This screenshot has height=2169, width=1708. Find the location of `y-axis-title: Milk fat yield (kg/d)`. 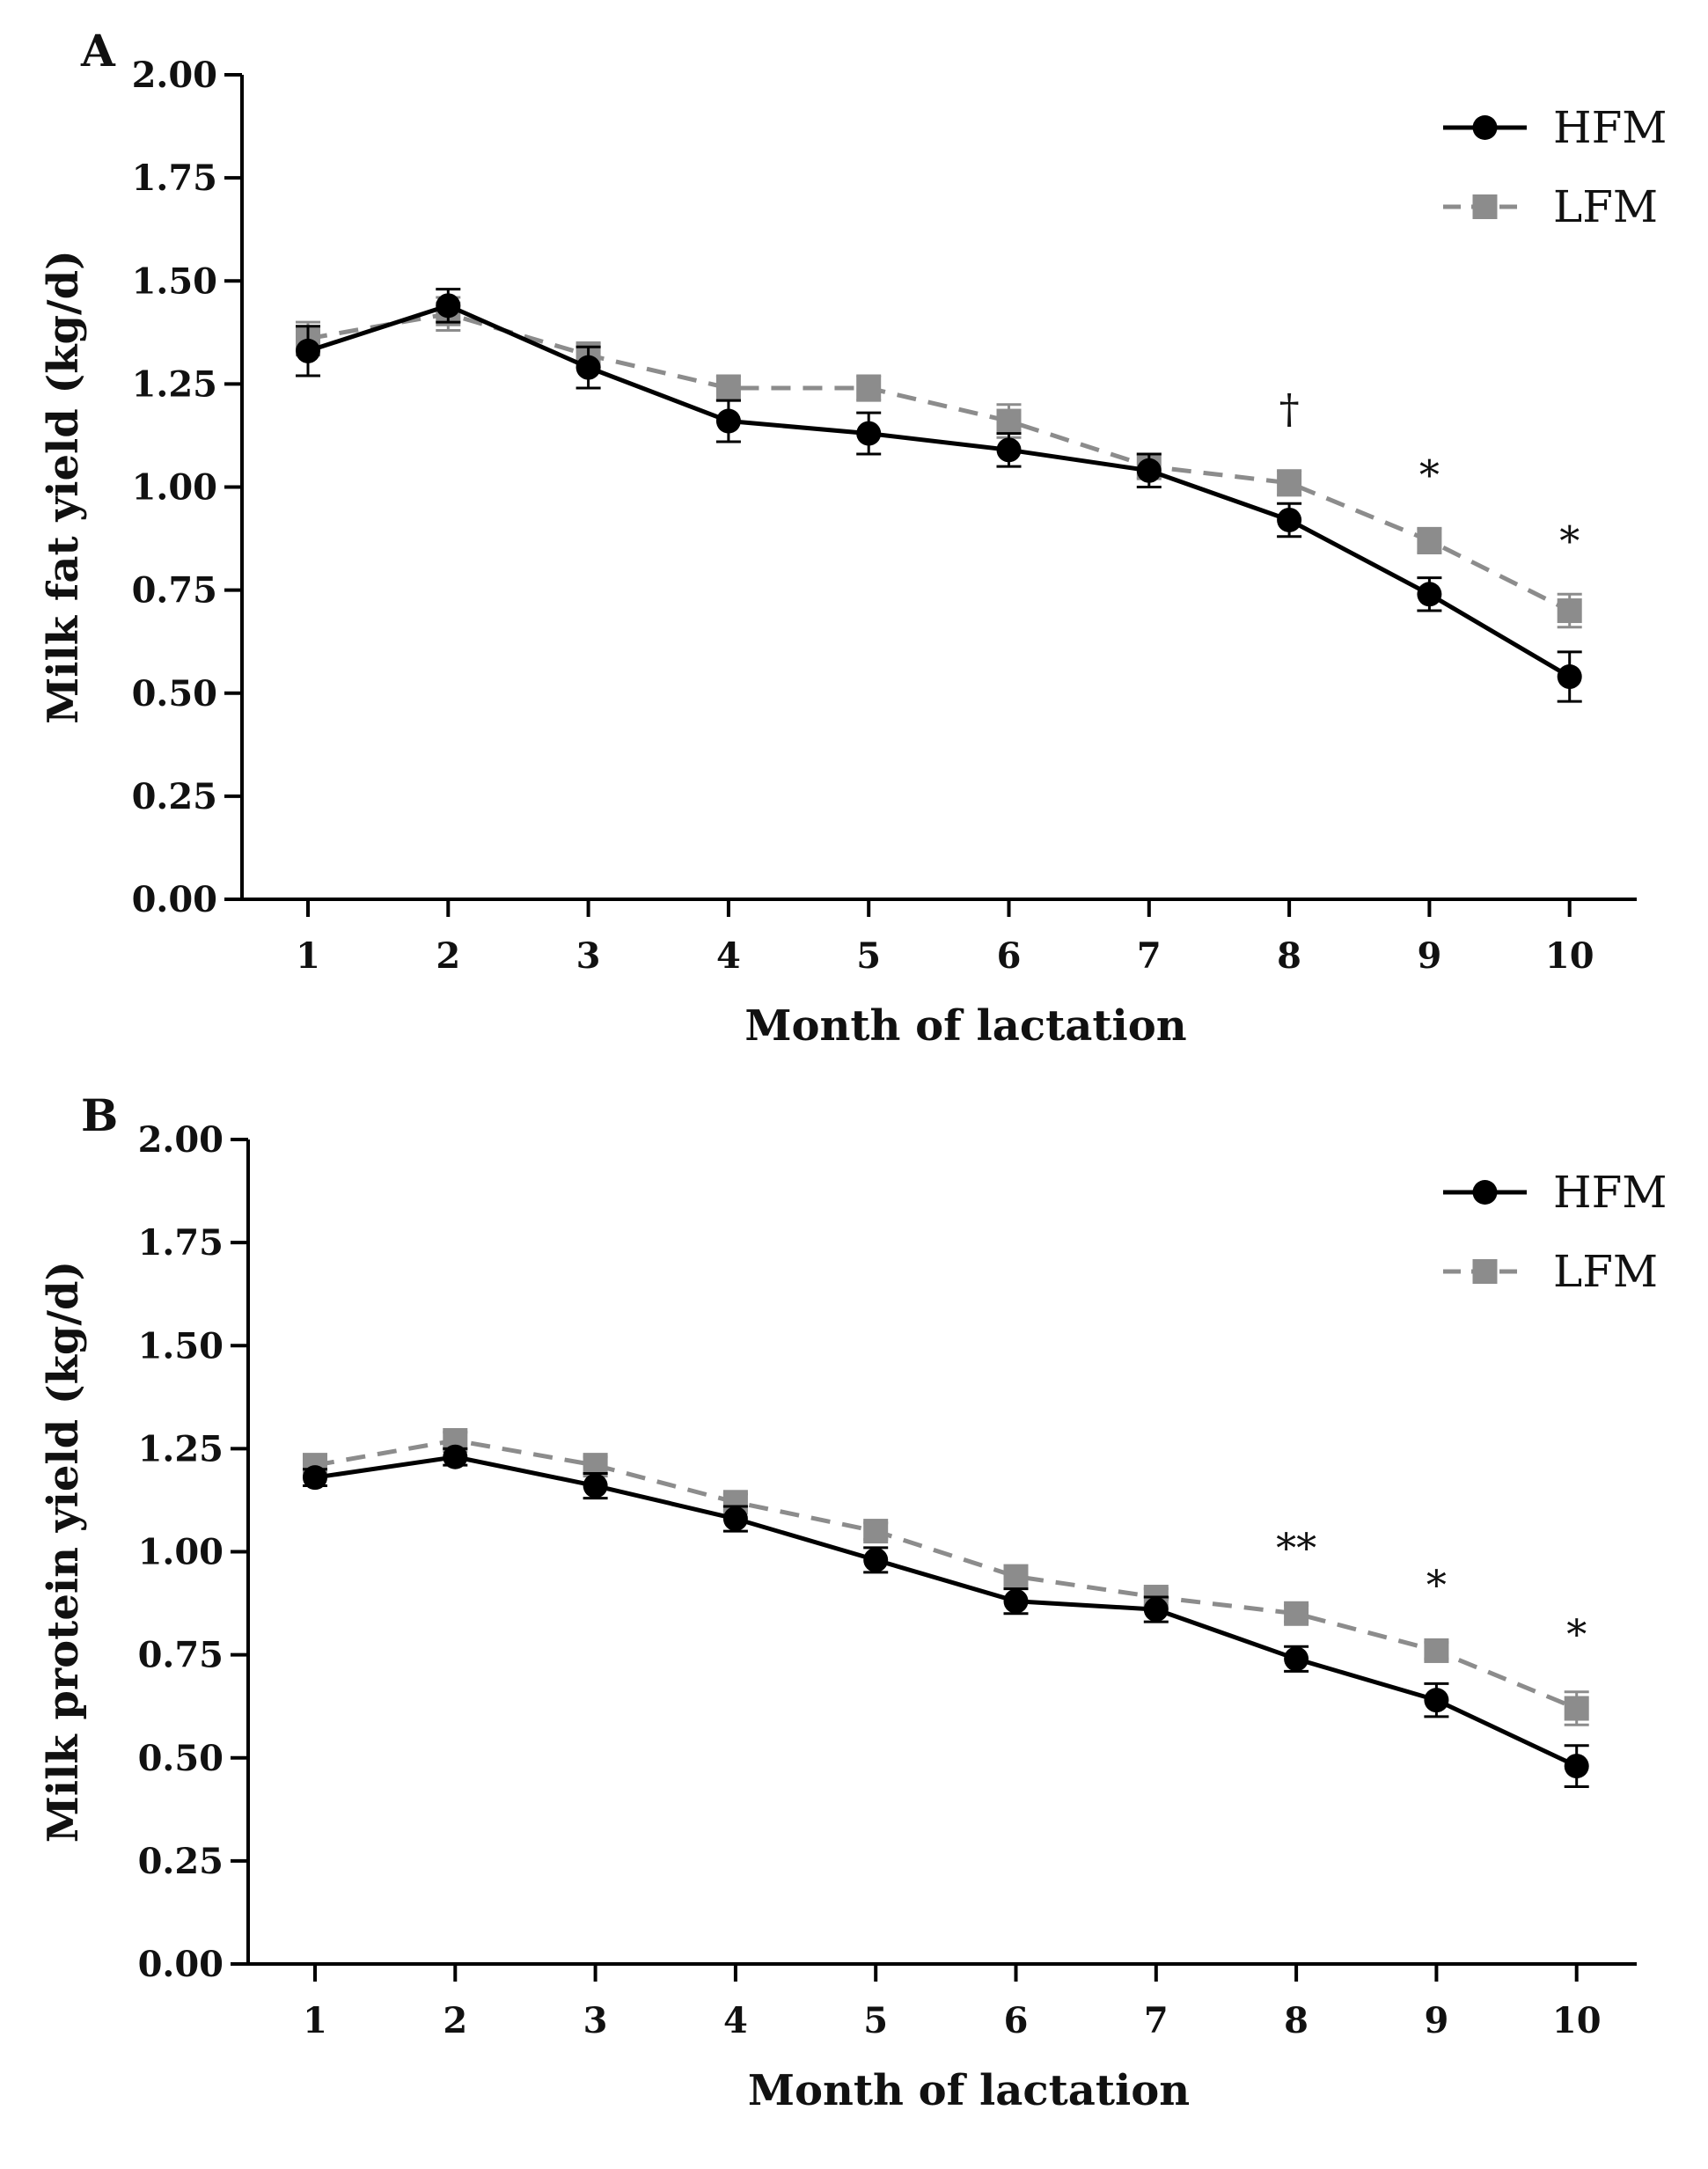

y-axis-title: Milk fat yield (kg/d) is located at coordinates (63, 487).